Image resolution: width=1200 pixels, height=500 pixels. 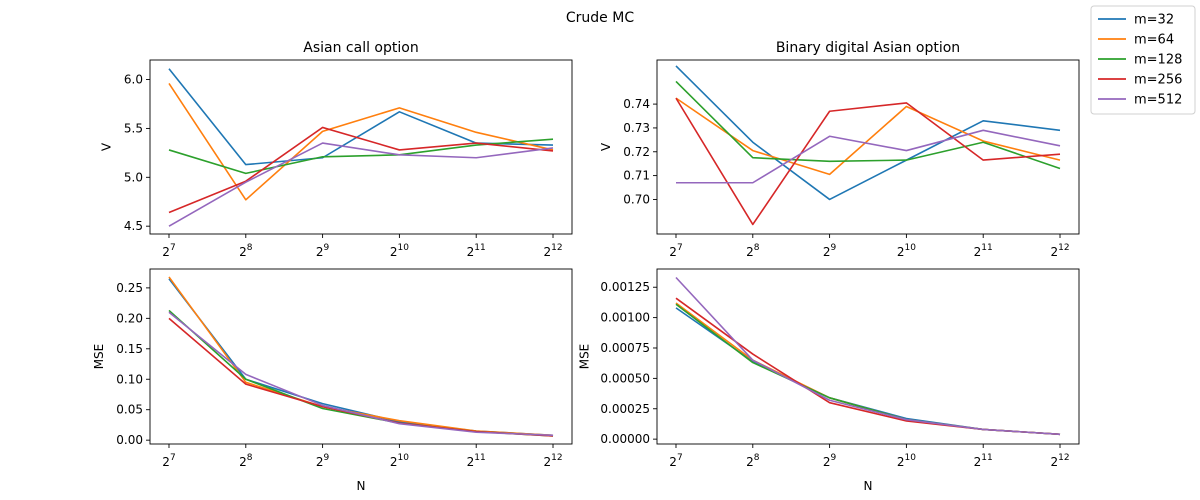 What do you see at coordinates (129, 288) in the screenshot?
I see `y-tick-label: 0.25` at bounding box center [129, 288].